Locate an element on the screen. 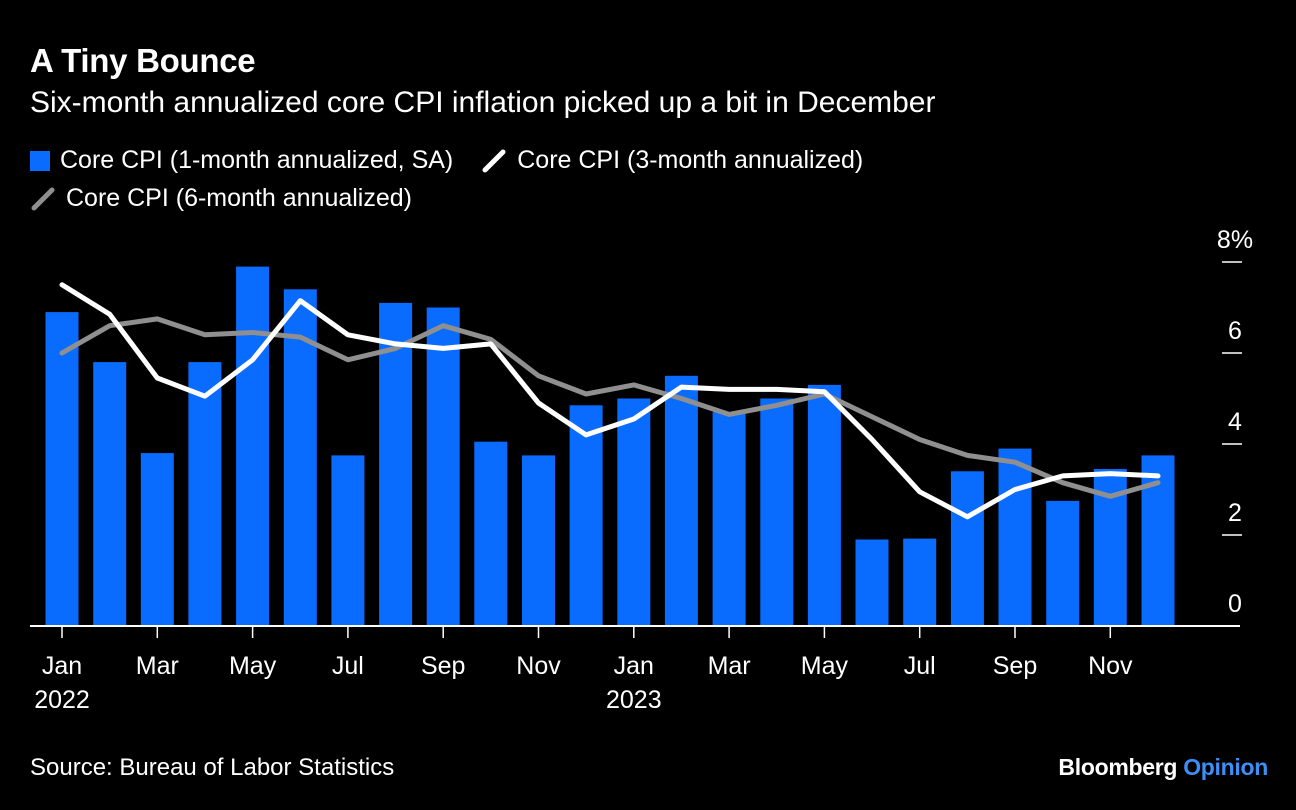 The height and width of the screenshot is (810, 1296). x-tick-label-8: Sep is located at coordinates (443, 666).